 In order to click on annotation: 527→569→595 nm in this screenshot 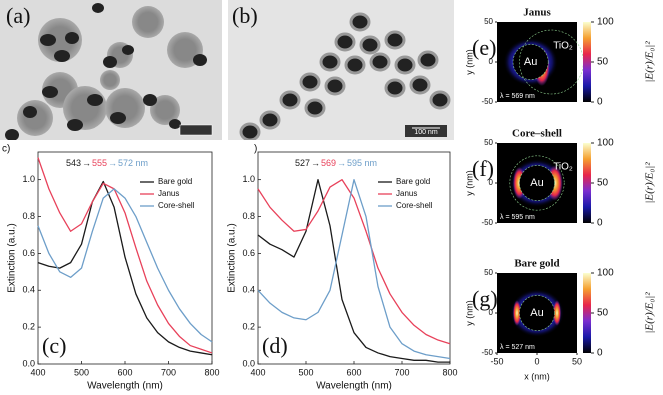, I will do `click(336, 163)`.